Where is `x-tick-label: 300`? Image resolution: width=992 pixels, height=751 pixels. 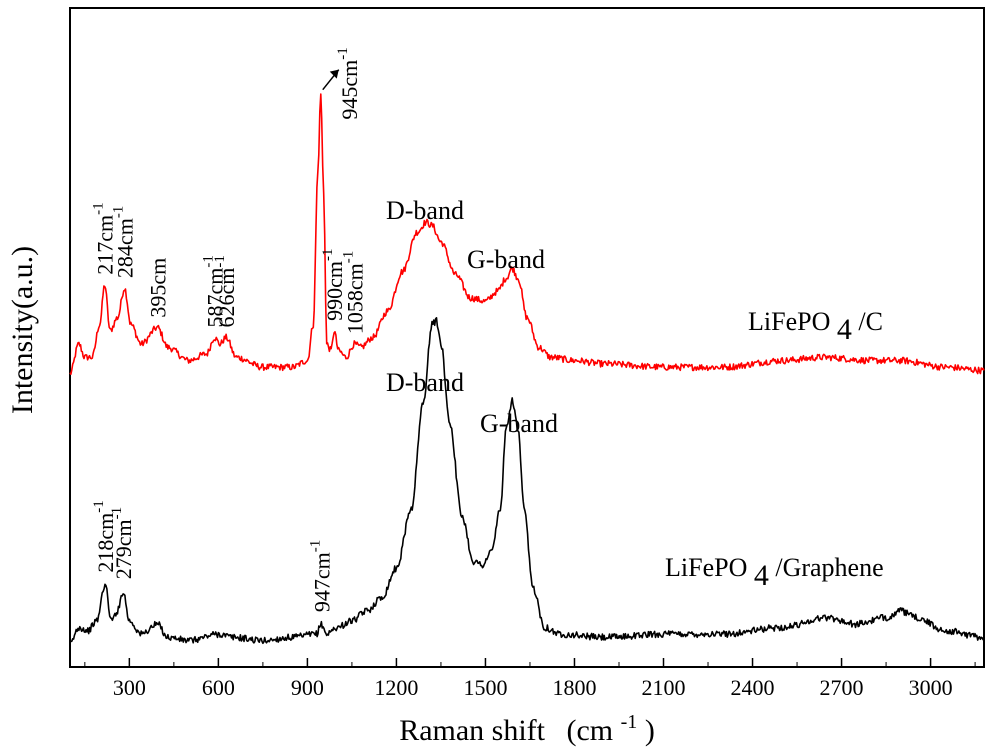
x-tick-label: 300 is located at coordinates (129, 687).